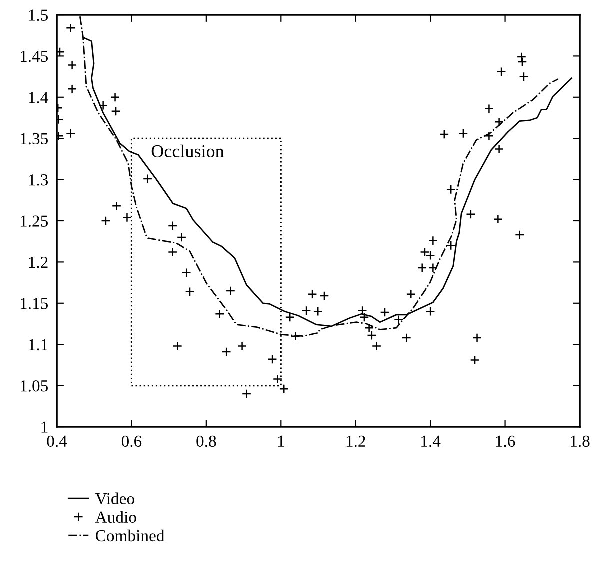 This screenshot has width=596, height=579. I want to click on y-tick-label: 1.1, so click(38, 345).